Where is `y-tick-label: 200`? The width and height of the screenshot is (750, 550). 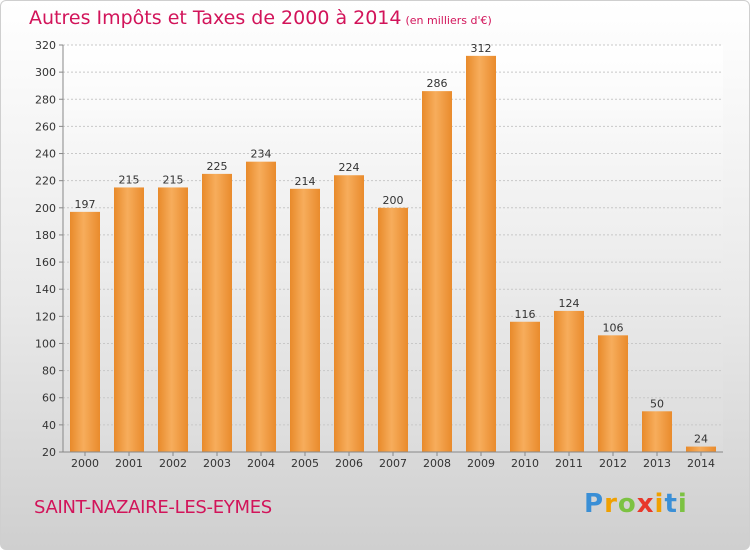
y-tick-label: 200 is located at coordinates (45, 208).